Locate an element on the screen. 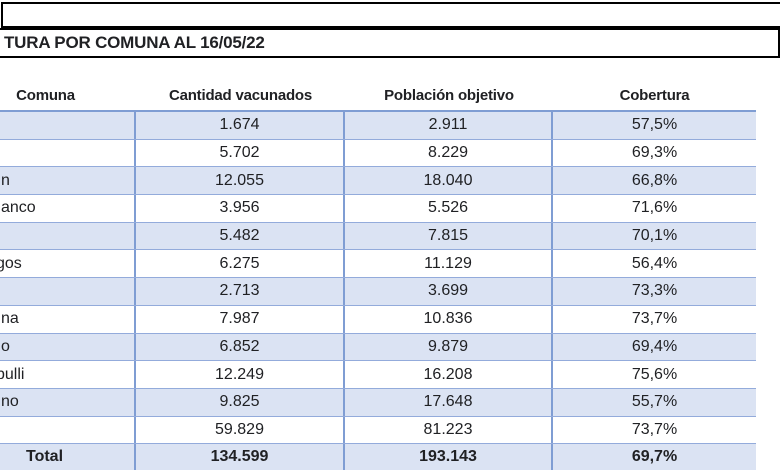  cell-objetivo: 5.526 is located at coordinates (449, 208).